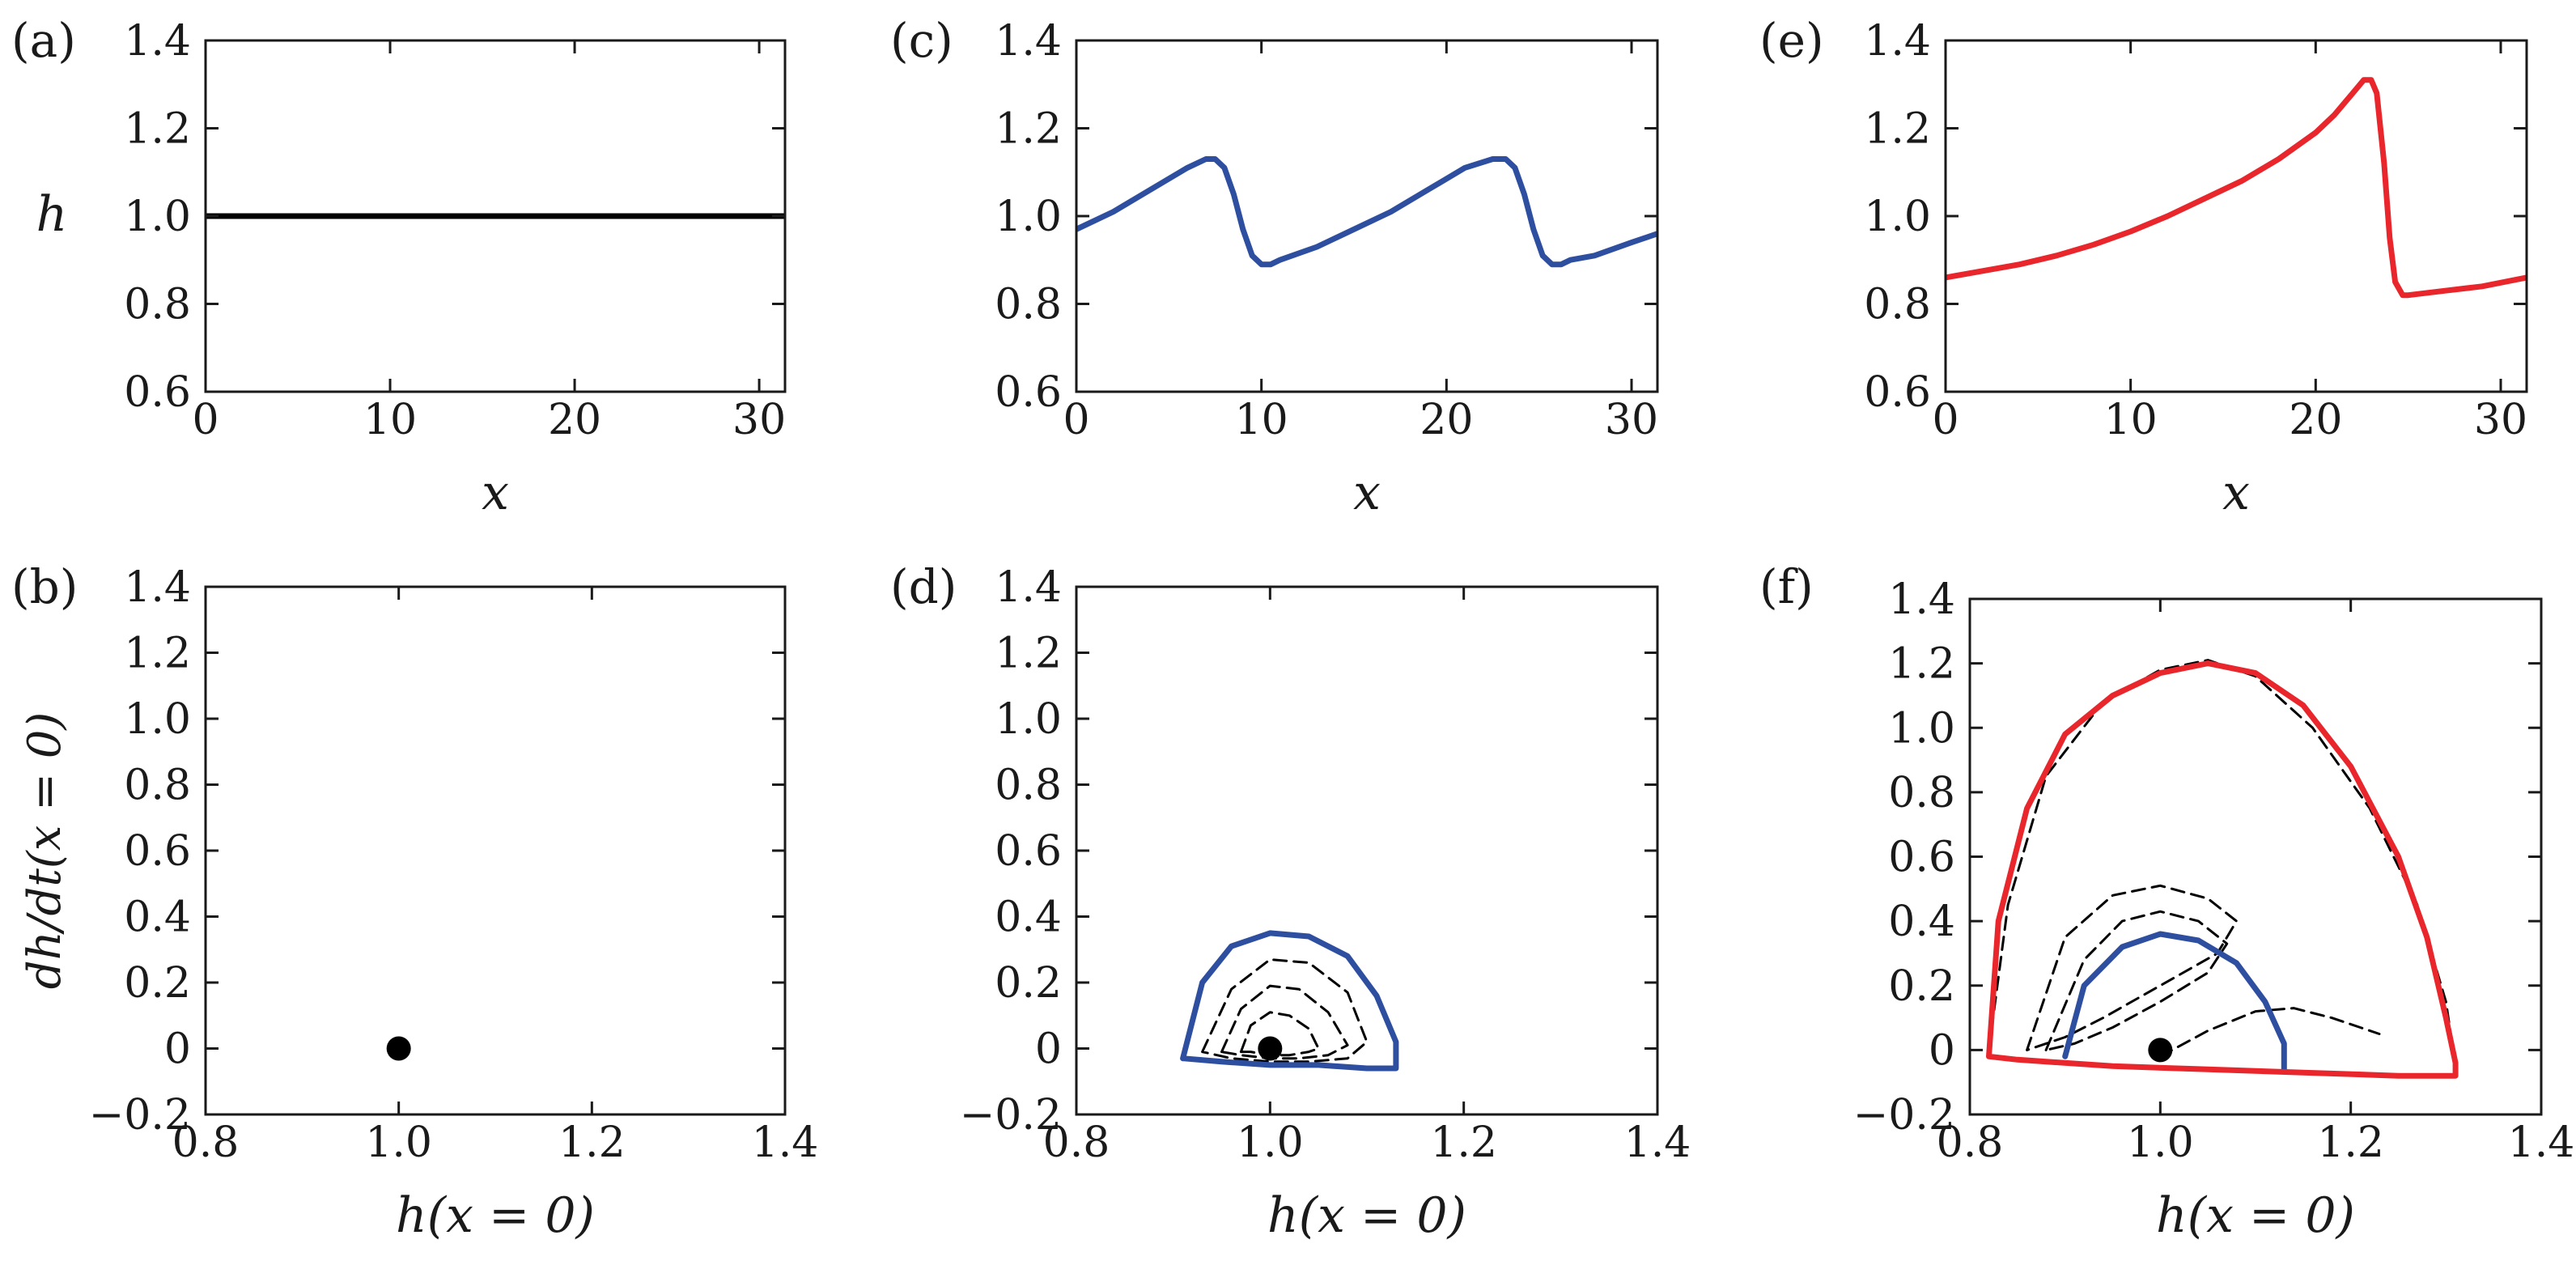 This screenshot has height=1282, width=2576. What do you see at coordinates (43, 40) in the screenshot?
I see `panel-label: (a)` at bounding box center [43, 40].